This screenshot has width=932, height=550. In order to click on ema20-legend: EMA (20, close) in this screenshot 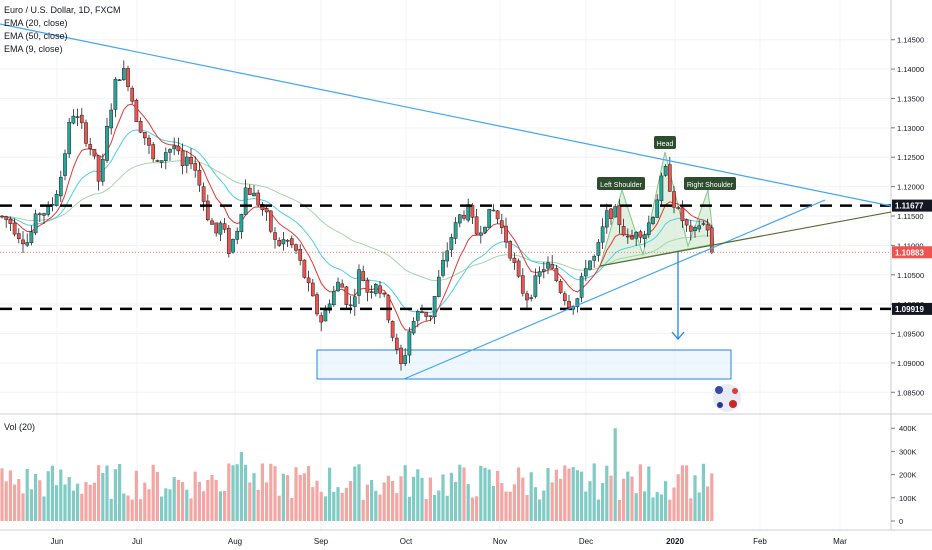, I will do `click(36, 23)`.